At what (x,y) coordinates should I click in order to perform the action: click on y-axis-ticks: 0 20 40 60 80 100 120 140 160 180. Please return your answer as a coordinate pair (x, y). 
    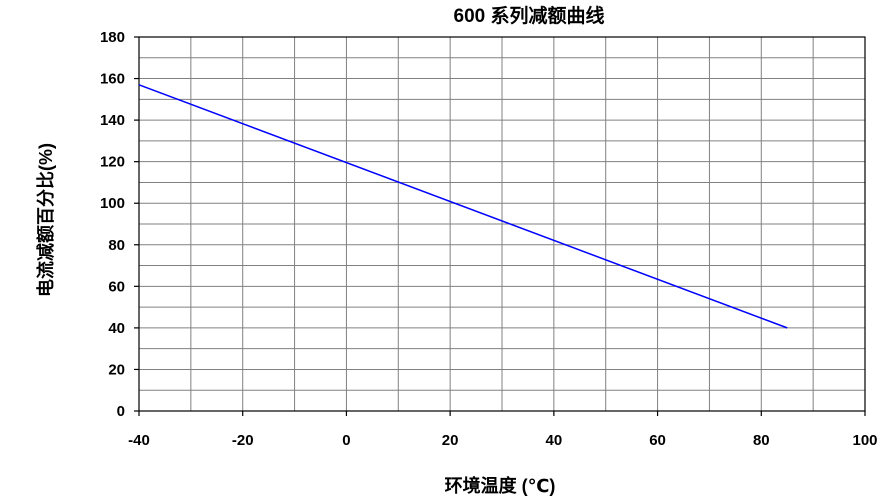
    Looking at the image, I should click on (119, 224).